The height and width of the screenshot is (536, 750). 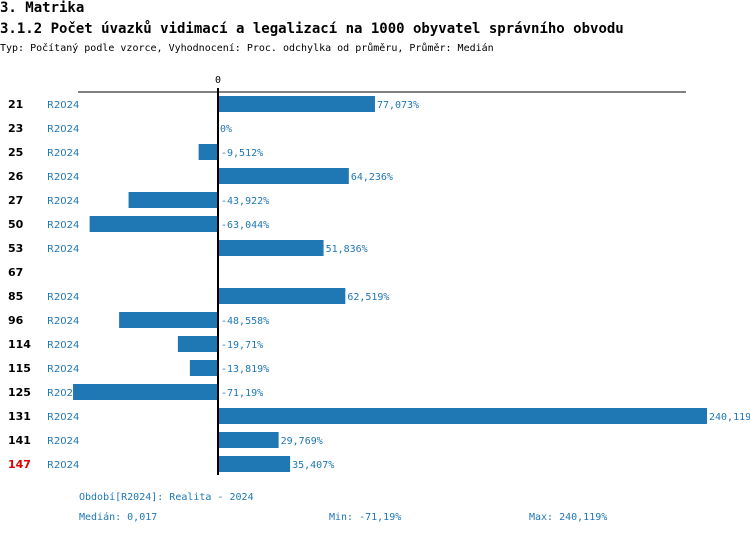 I want to click on data-label: -19,71%, so click(x=242, y=345).